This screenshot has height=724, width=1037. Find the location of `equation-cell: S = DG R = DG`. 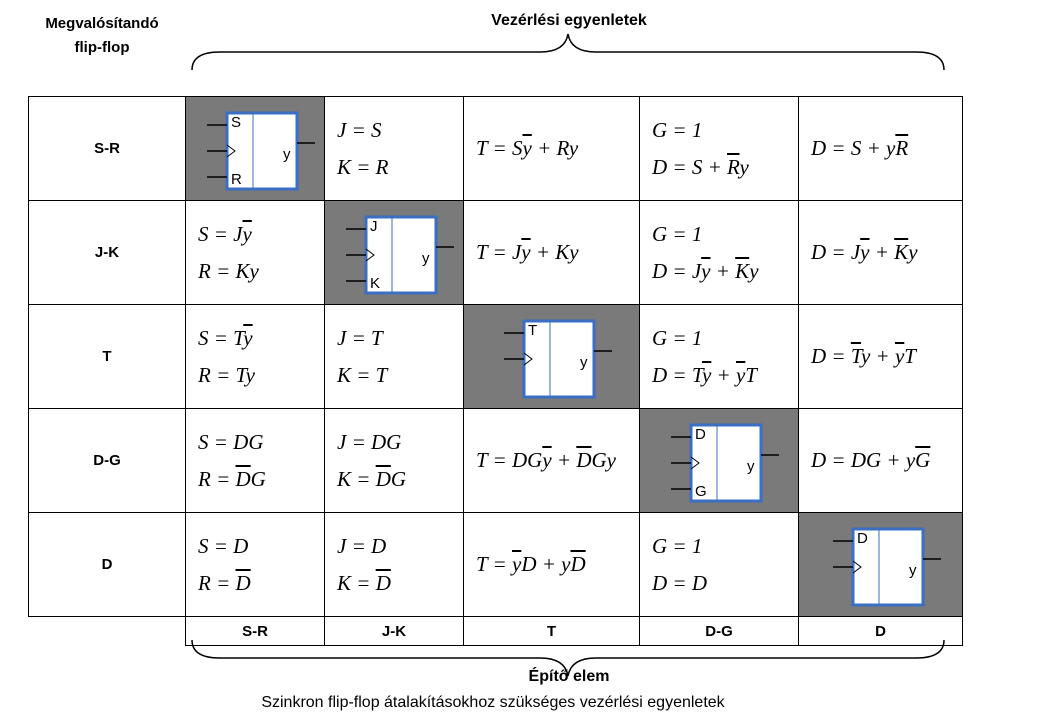

equation-cell: S = DG R = DG is located at coordinates (255, 460).